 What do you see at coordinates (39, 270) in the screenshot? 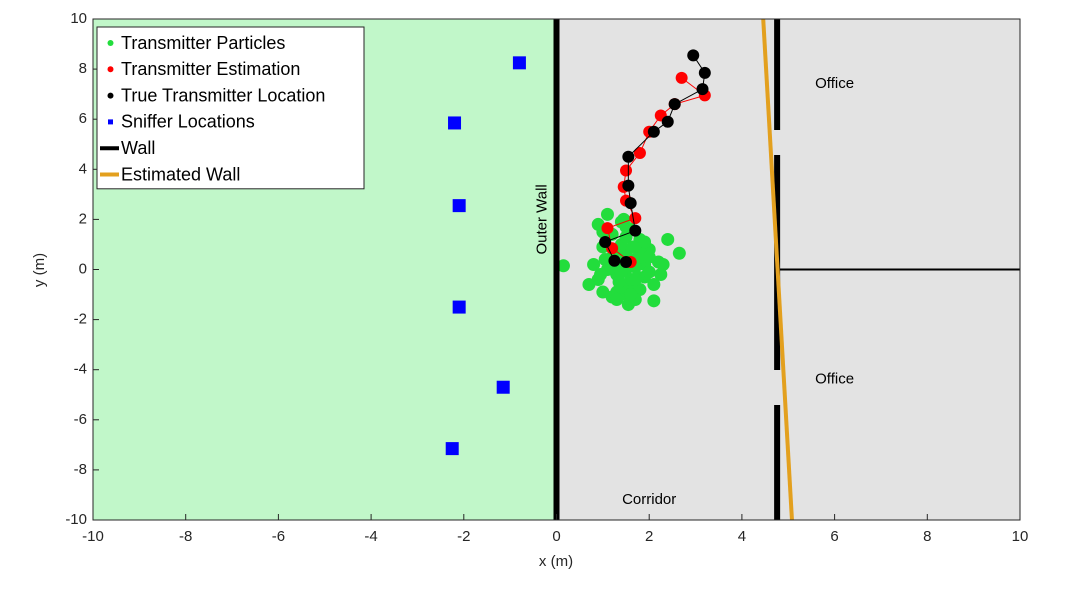
I see `y-axis-label: y (m)` at bounding box center [39, 270].